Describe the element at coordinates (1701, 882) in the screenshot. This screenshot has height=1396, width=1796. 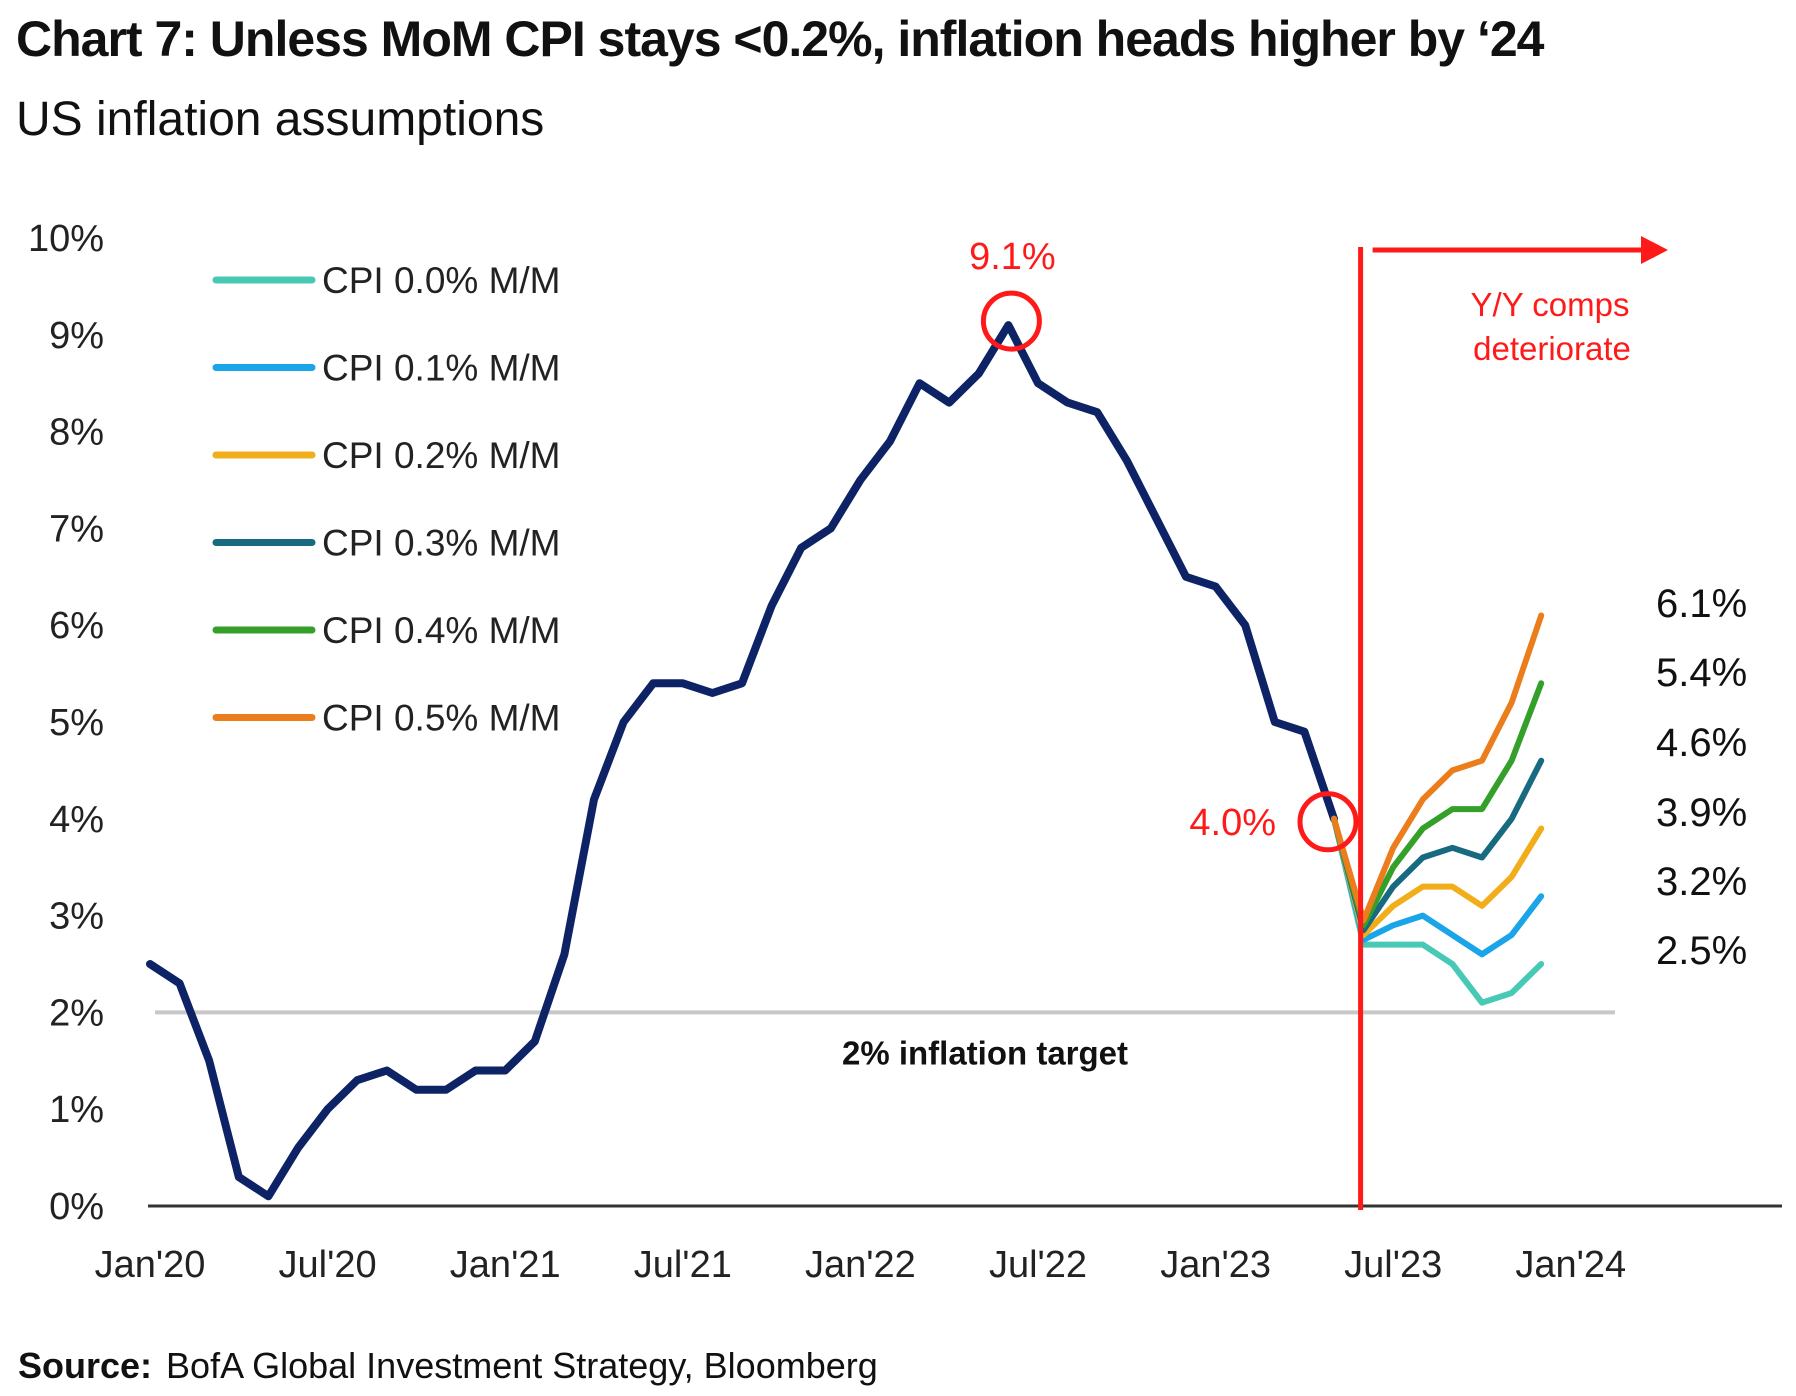
I see `end-value-label: 3.2%` at that location.